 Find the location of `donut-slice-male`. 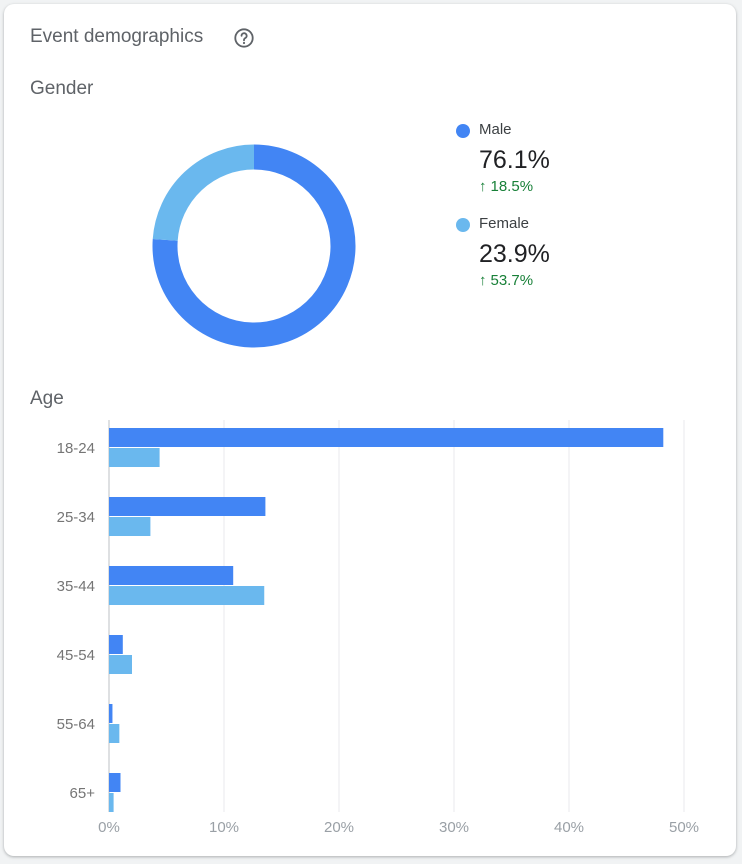

donut-slice-male is located at coordinates (254, 246).